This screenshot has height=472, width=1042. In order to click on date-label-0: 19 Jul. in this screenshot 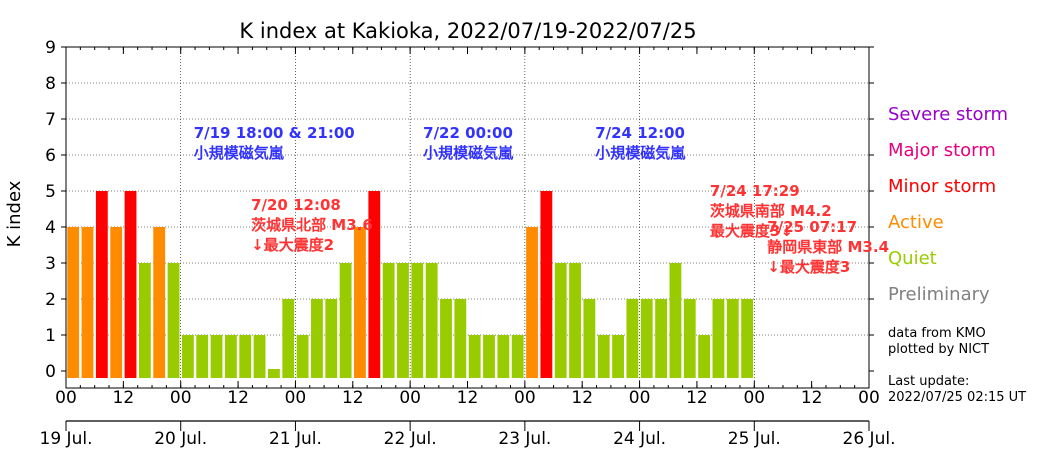, I will do `click(66, 439)`.